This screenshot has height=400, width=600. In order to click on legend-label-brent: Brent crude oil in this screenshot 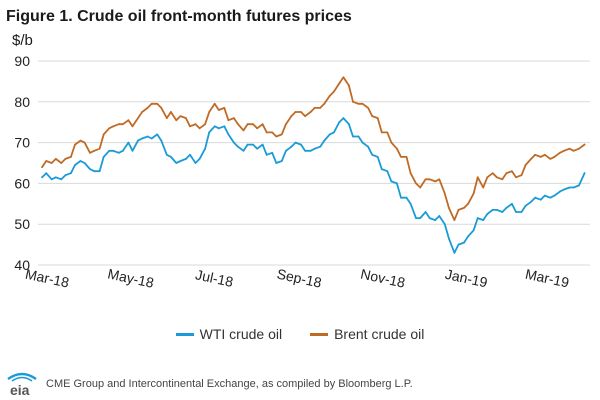, I will do `click(379, 334)`.